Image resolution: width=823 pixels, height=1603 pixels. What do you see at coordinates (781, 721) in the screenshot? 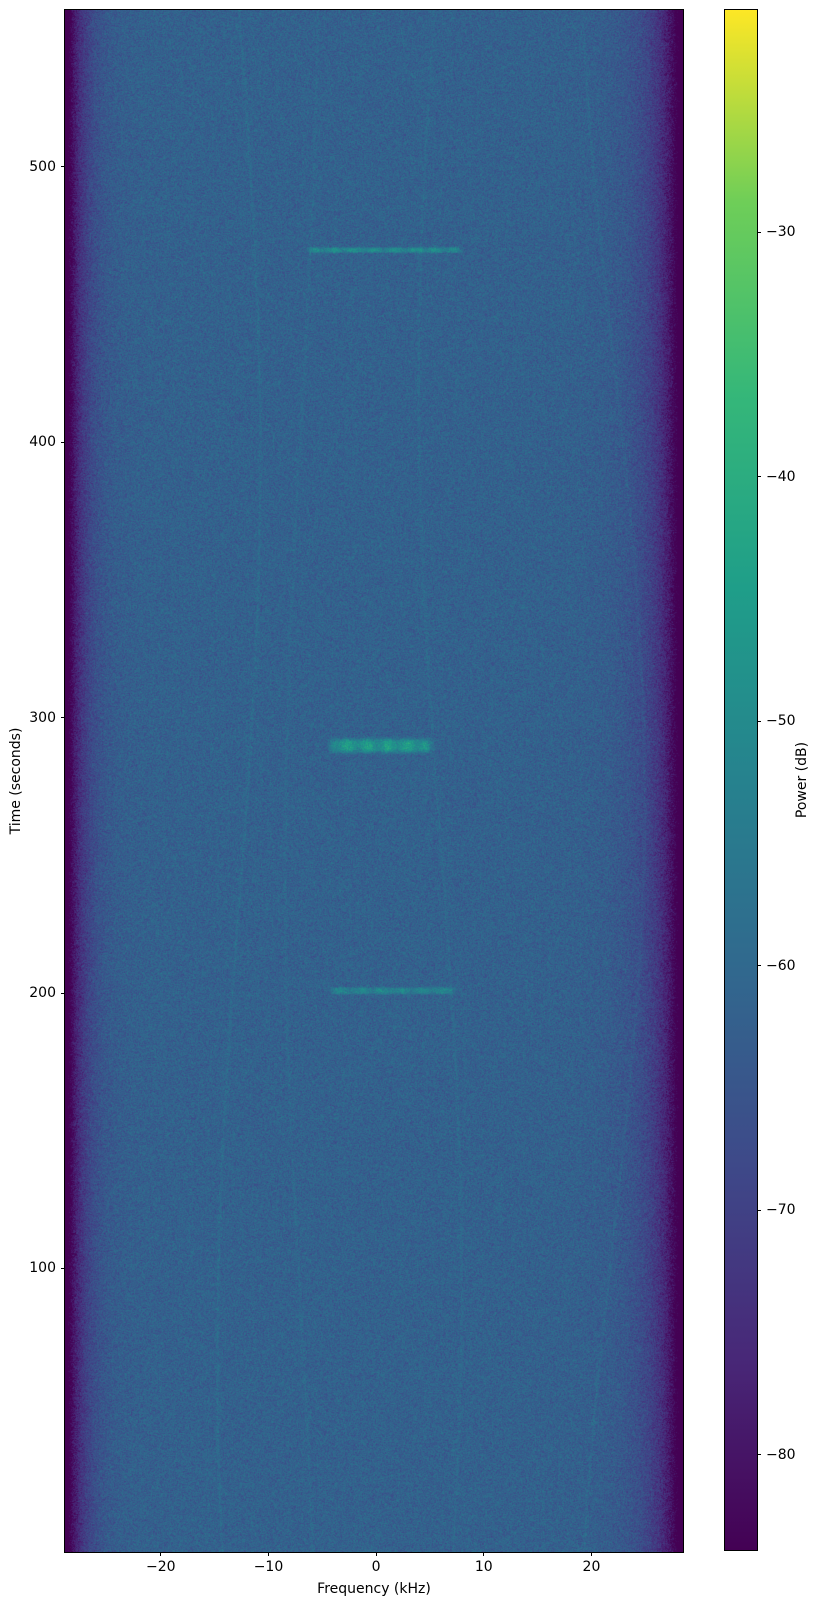
I see `colorbar-tick-label: −50` at bounding box center [781, 721].